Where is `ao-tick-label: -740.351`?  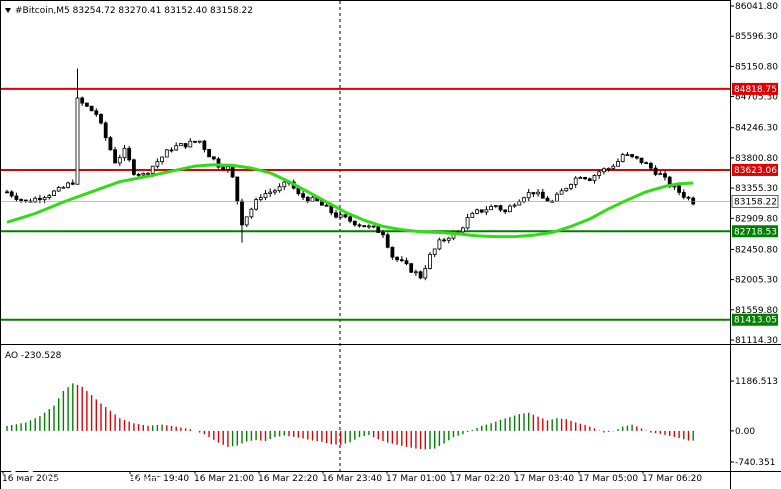 ao-tick-label: -740.351 is located at coordinates (755, 463).